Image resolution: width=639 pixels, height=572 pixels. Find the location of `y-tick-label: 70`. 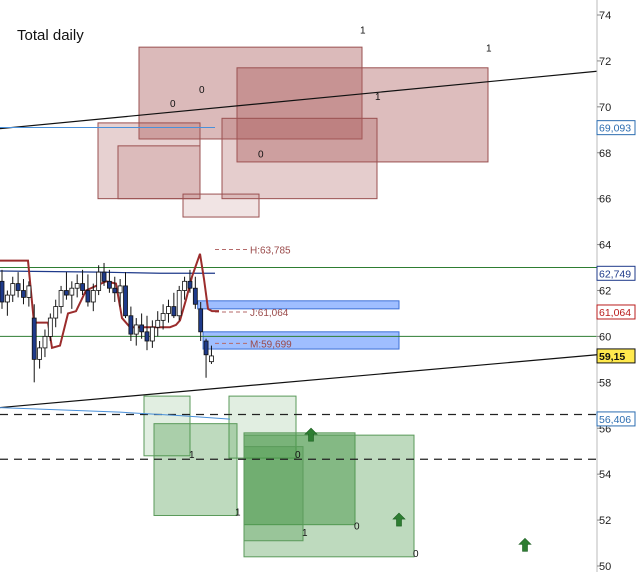

y-tick-label: 70 is located at coordinates (605, 108).